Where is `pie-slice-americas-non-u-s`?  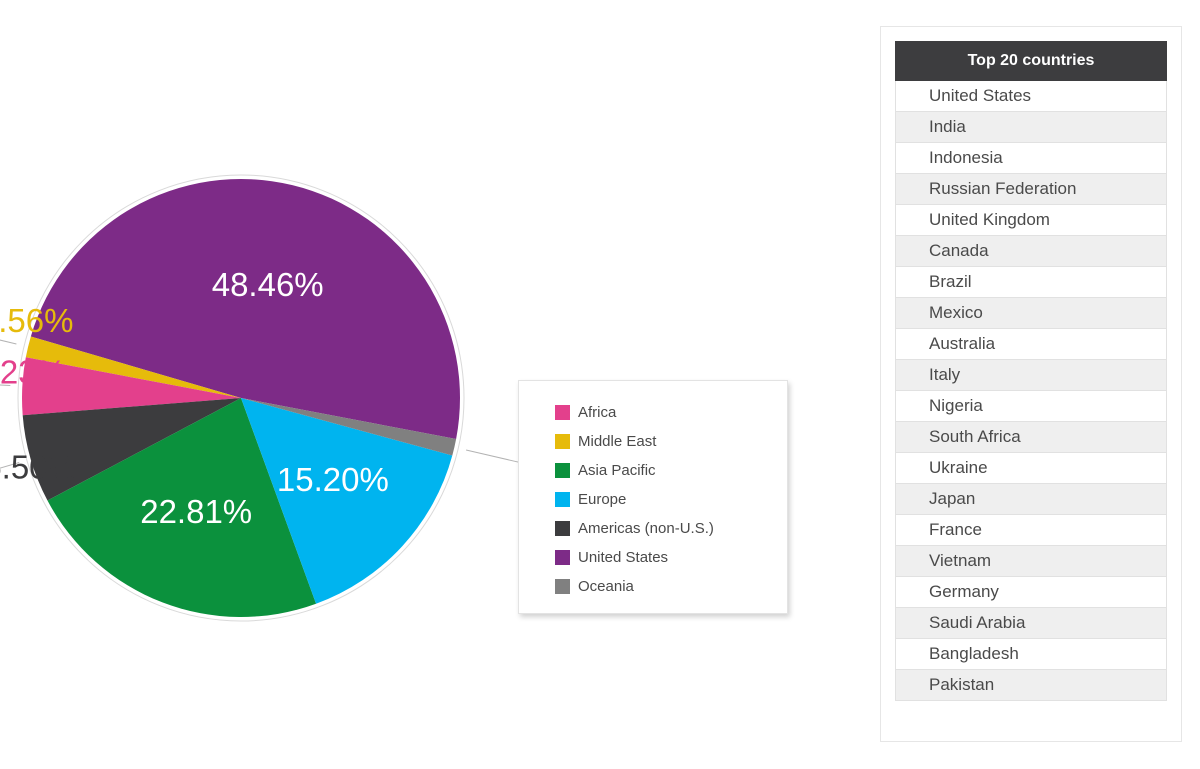
pie-slice-americas-non-u-s is located at coordinates (132, 449).